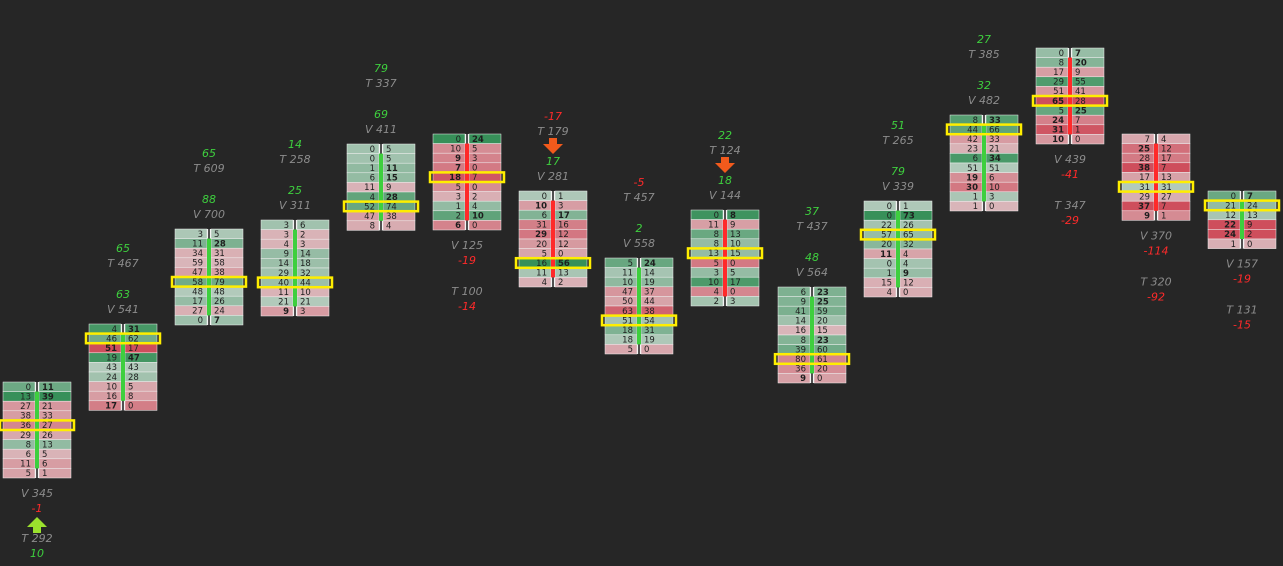  Describe the element at coordinates (392, 169) in the screenshot. I see `ask-volume: 11` at that location.